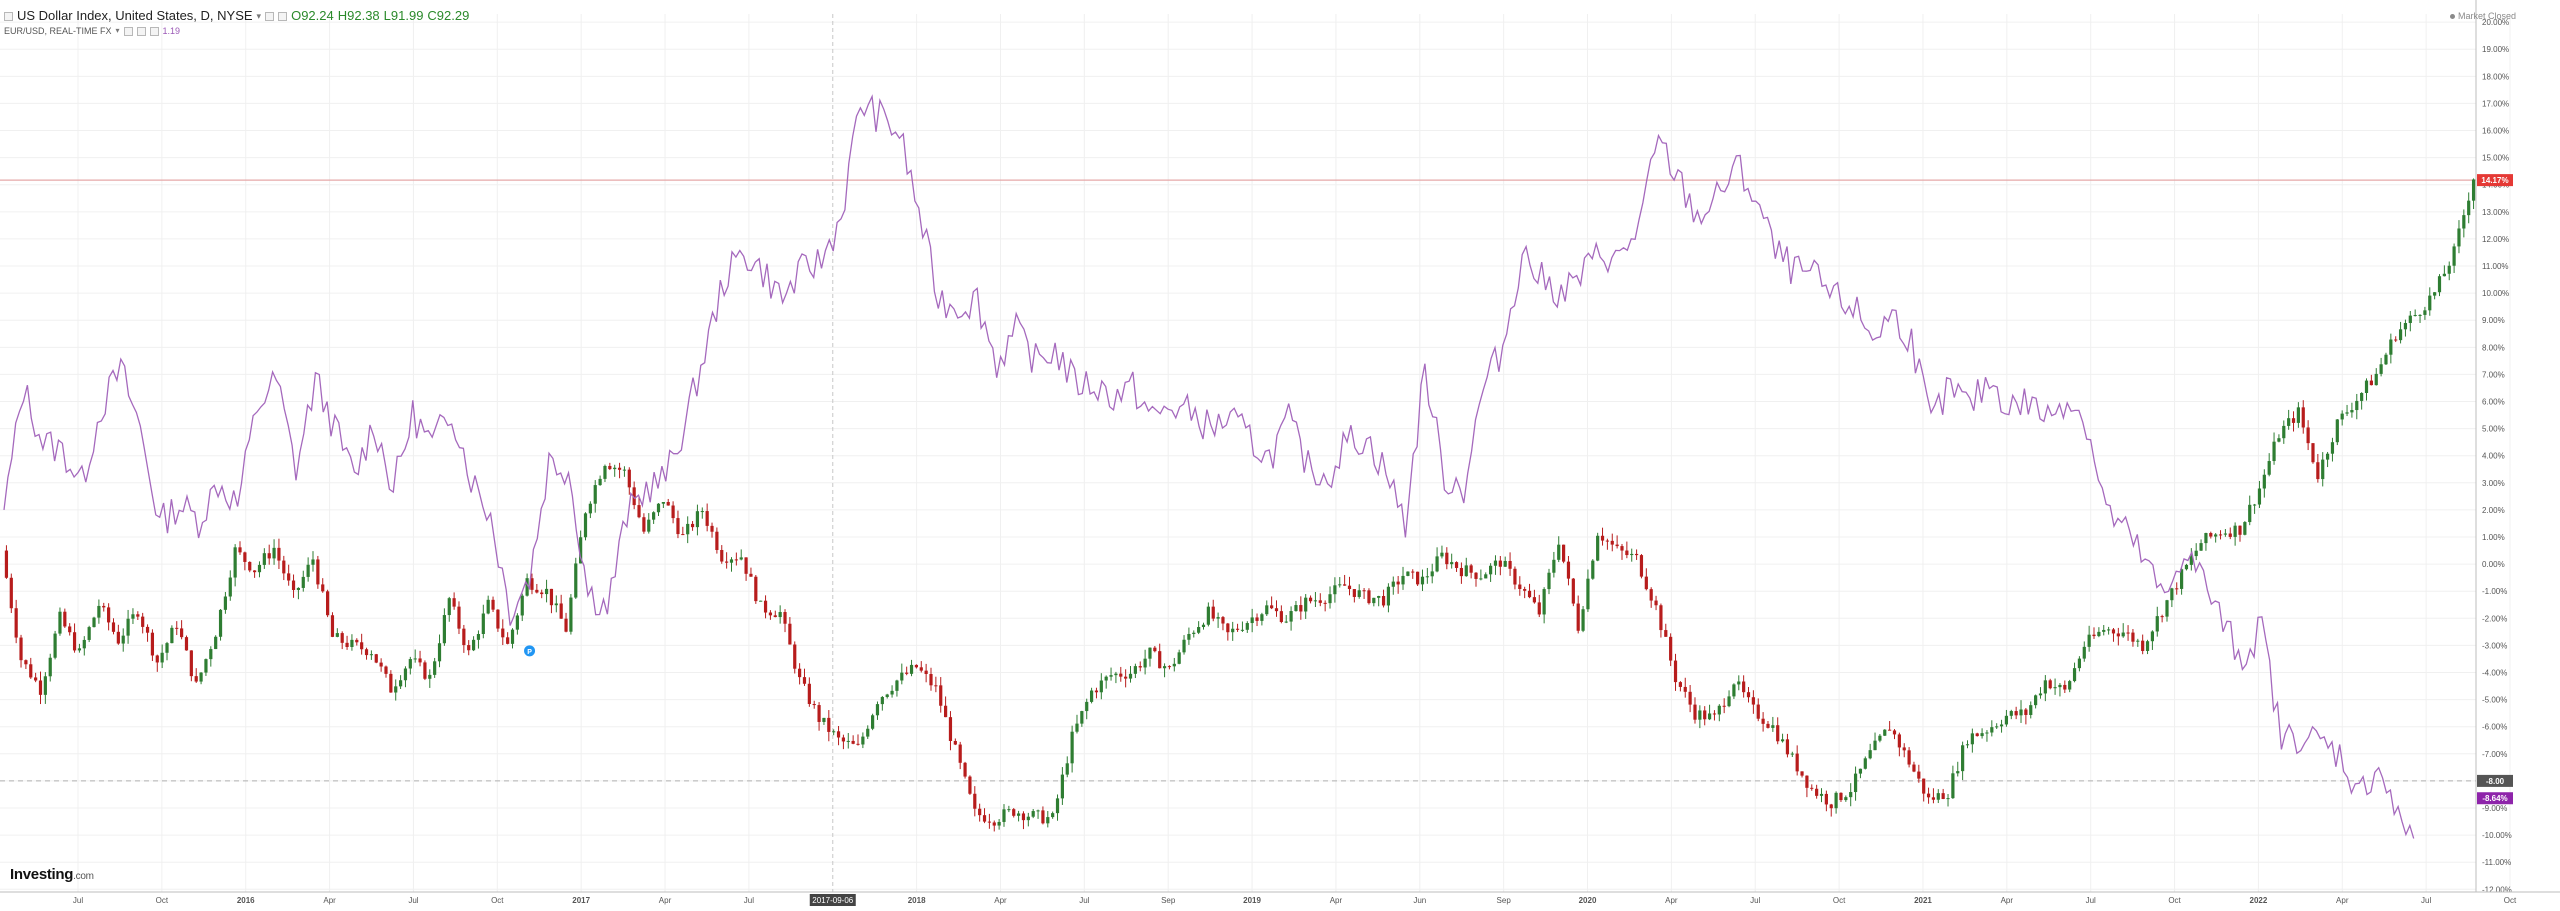 This screenshot has width=2560, height=911. I want to click on y-tick-label: 0.00%, so click(2493, 564).